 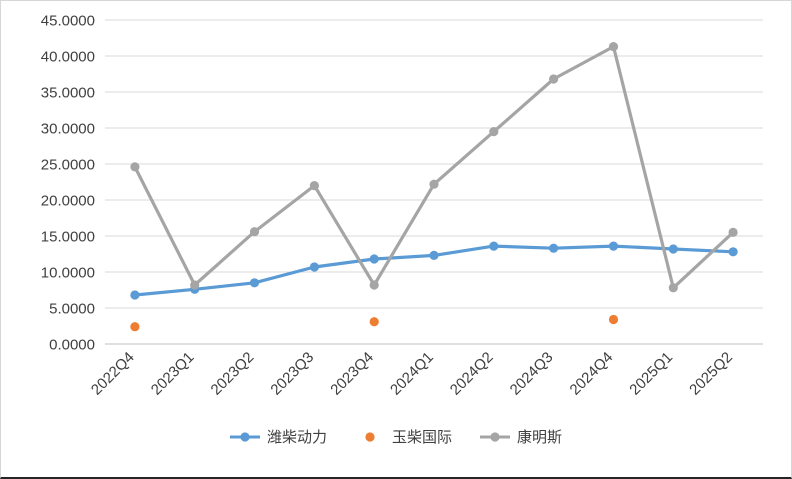 What do you see at coordinates (68, 164) in the screenshot?
I see `y-axis-tick-label: 25.0000` at bounding box center [68, 164].